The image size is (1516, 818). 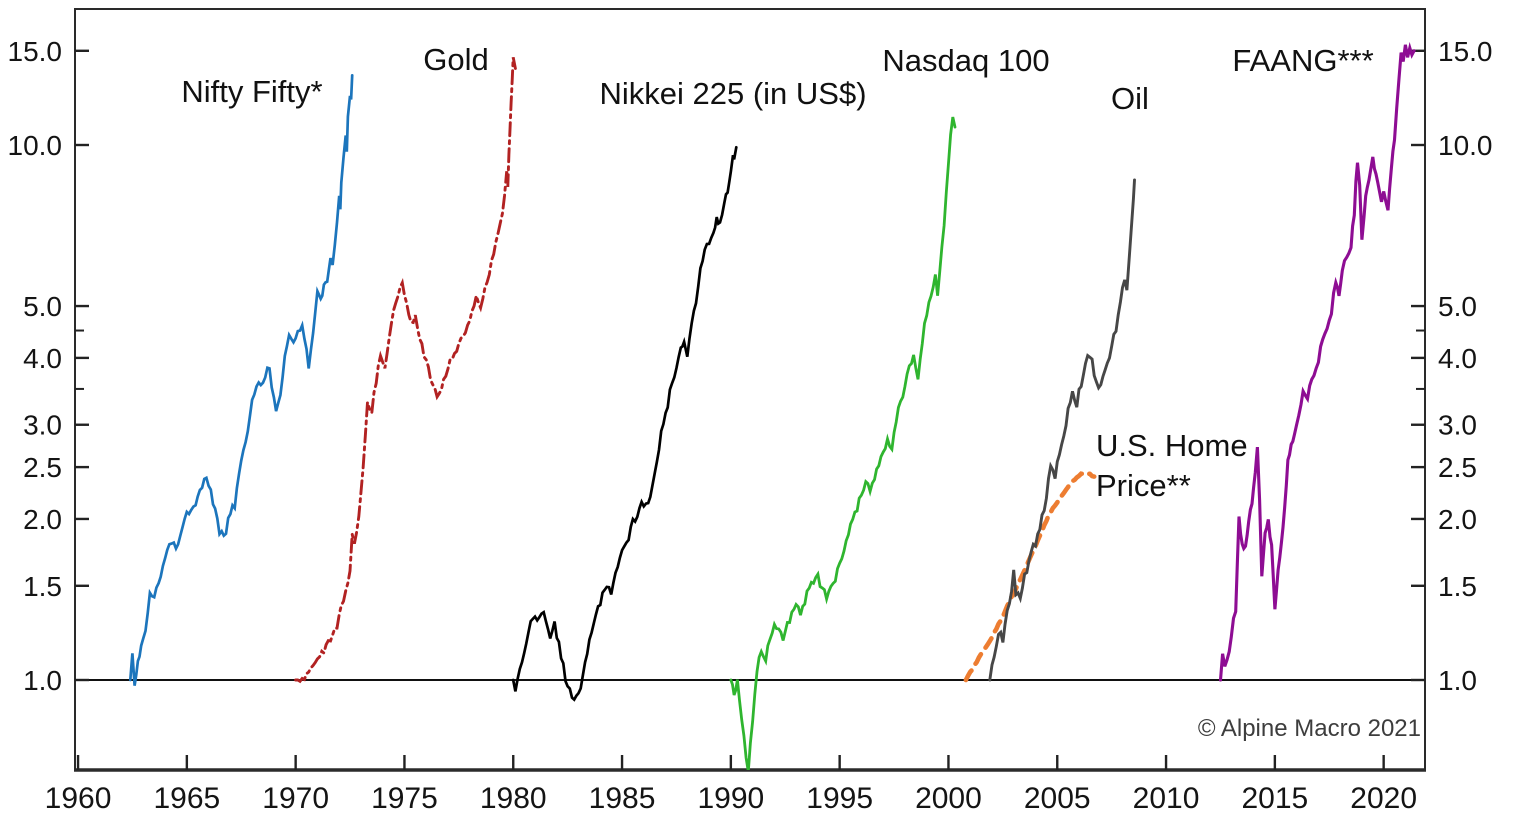 I want to click on y-tick-label-left: 2.0, so click(x=42, y=519).